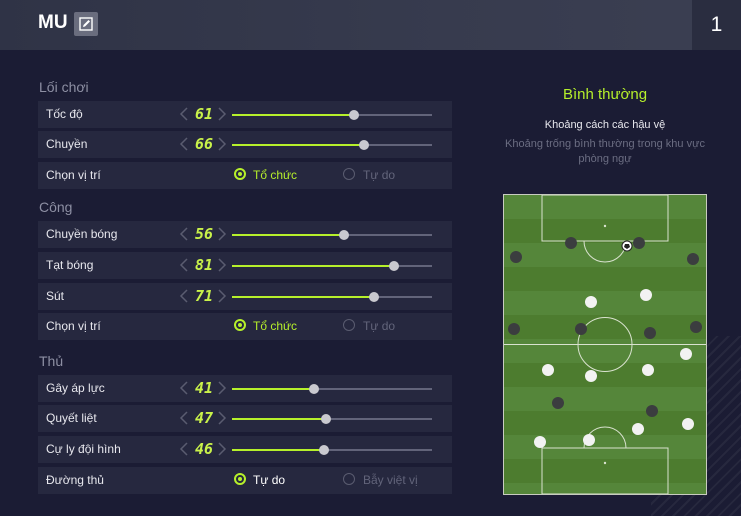 Image resolution: width=741 pixels, height=516 pixels. Describe the element at coordinates (53, 22) in the screenshot. I see `team-name: MU` at that location.